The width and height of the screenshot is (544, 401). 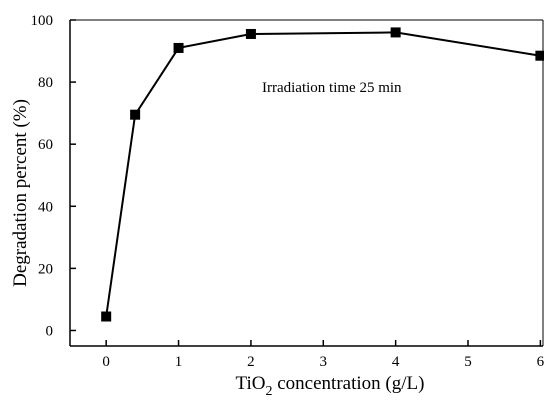 I want to click on y-tick-label: 20, so click(x=45, y=269).